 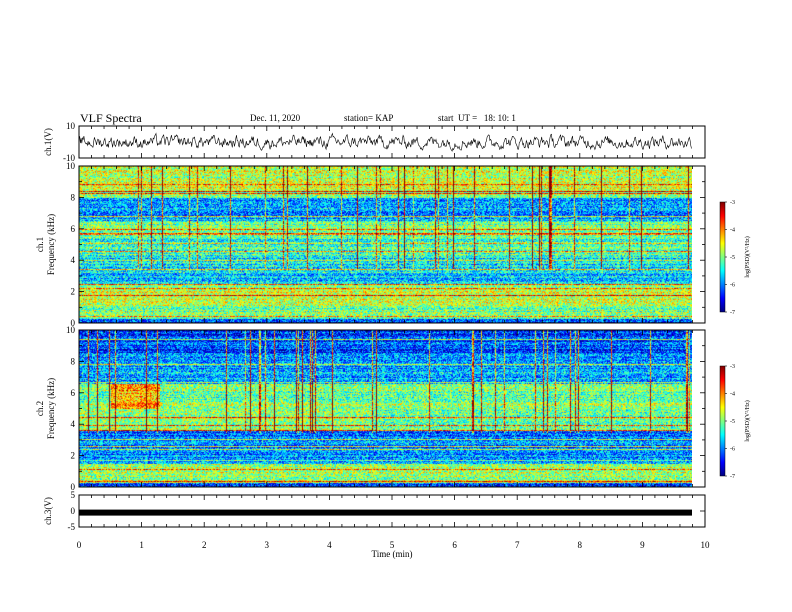 What do you see at coordinates (580, 545) in the screenshot?
I see `x-tick-label: 8` at bounding box center [580, 545].